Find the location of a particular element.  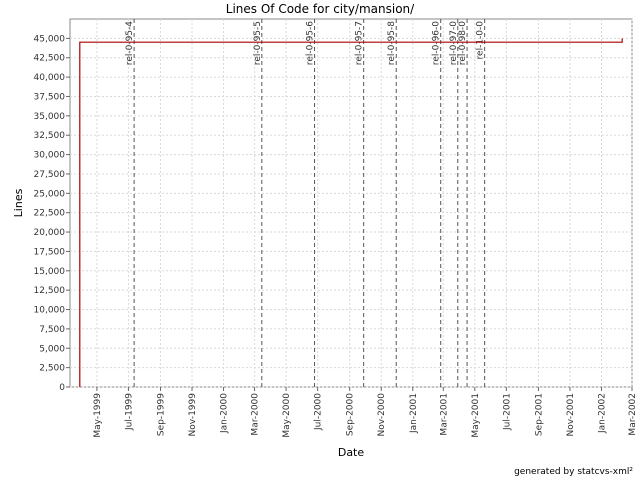

x-tick-label: May-2001 is located at coordinates (476, 415).